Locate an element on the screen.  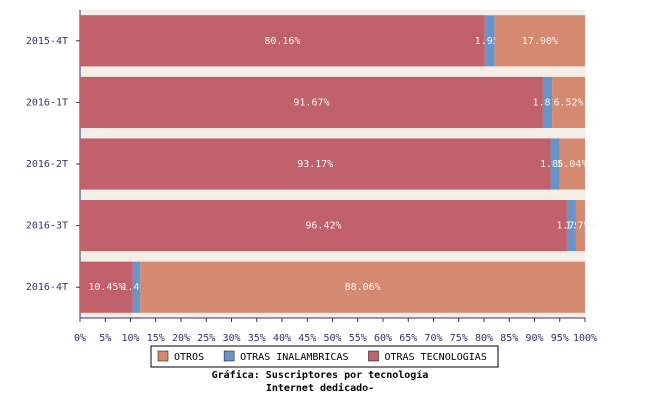
x-tick-label: 95% is located at coordinates (560, 338).